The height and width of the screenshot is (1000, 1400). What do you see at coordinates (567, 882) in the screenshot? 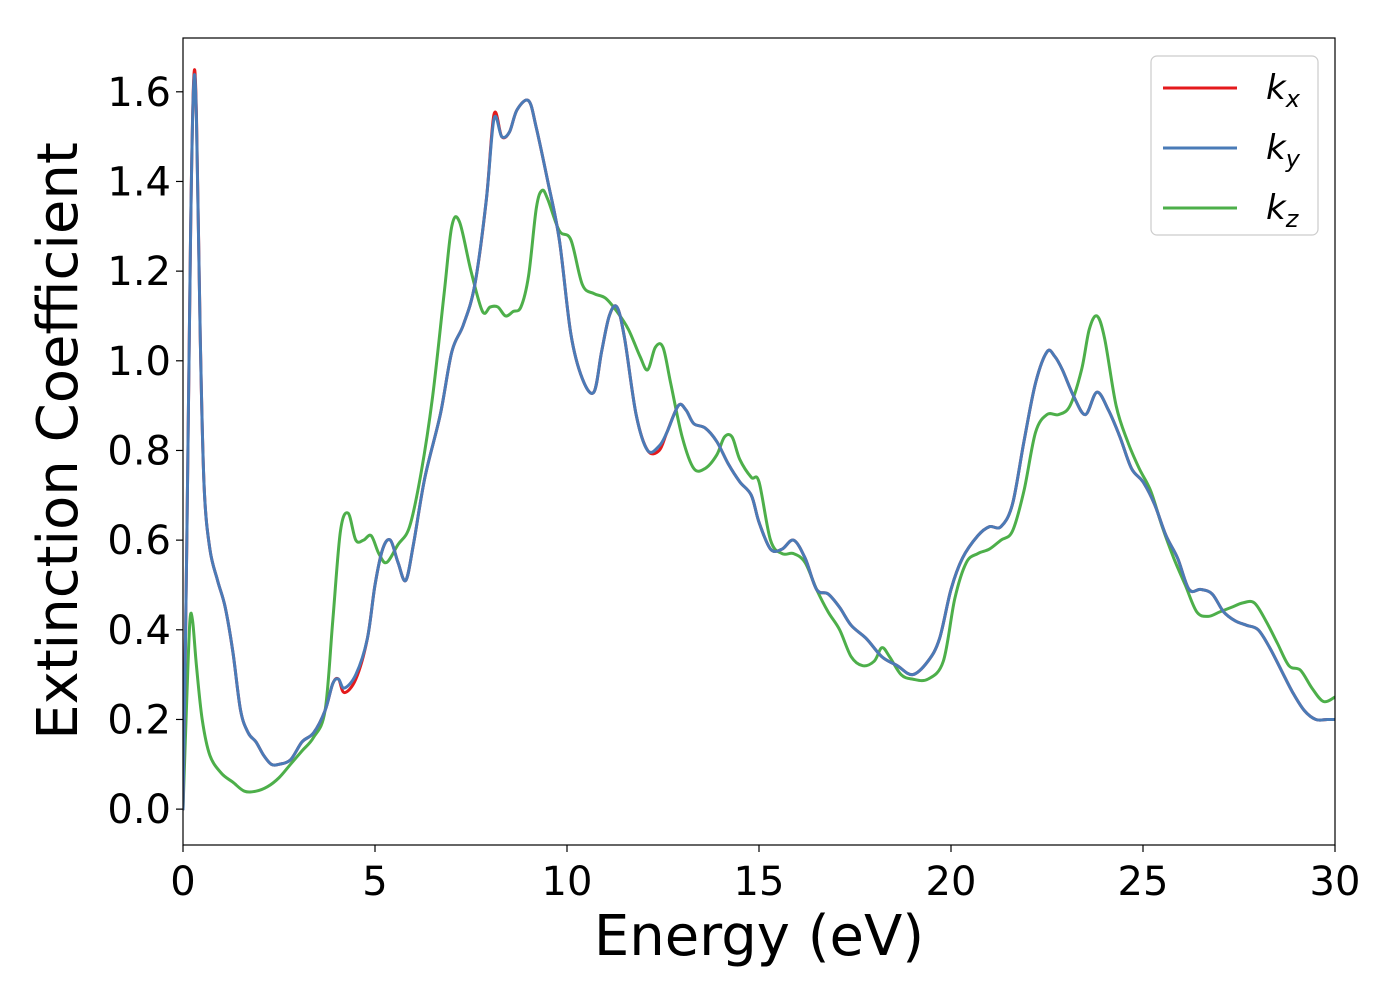
I see `x-tick-label: 10` at bounding box center [567, 882].